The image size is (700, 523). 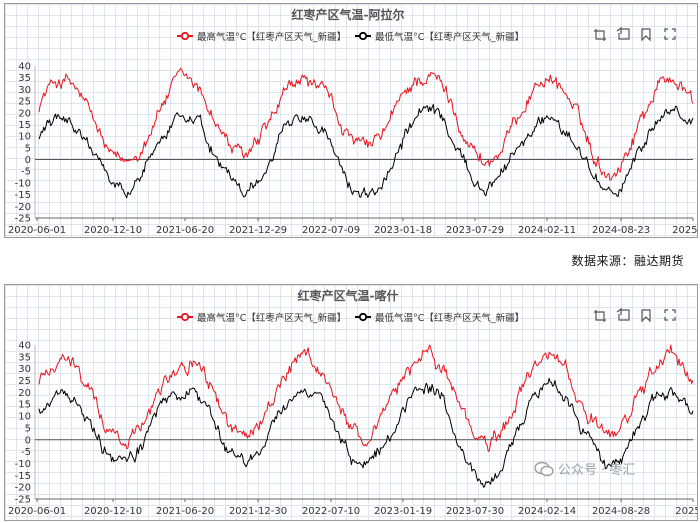 What do you see at coordinates (331, 511) in the screenshot?
I see `x-tick-label: 2022-07-10` at bounding box center [331, 511].